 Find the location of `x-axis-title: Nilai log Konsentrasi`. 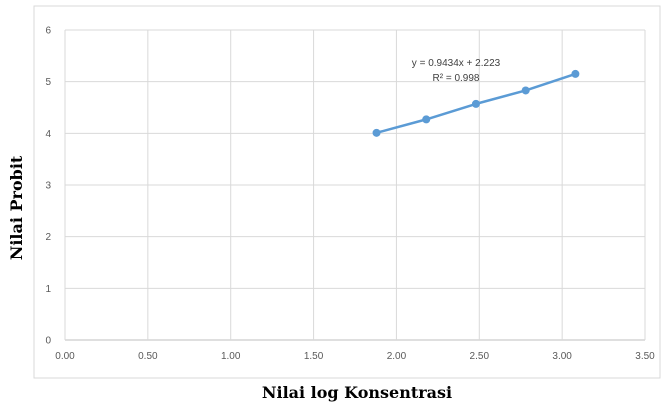

x-axis-title: Nilai log Konsentrasi is located at coordinates (357, 392).